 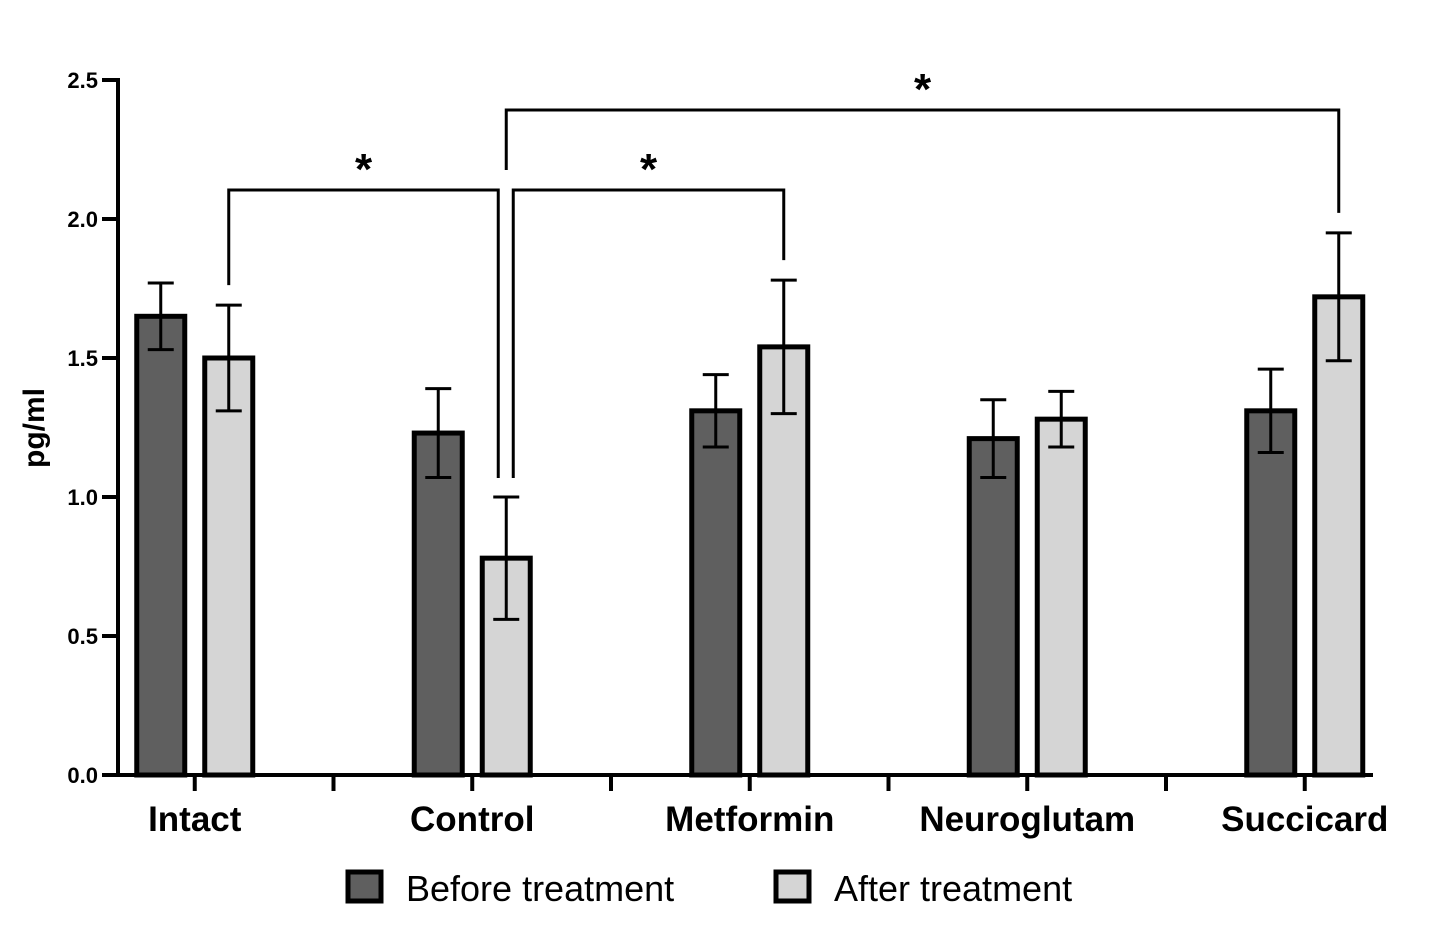 What do you see at coordinates (993, 607) in the screenshot?
I see `bar-neuroglutam-before` at bounding box center [993, 607].